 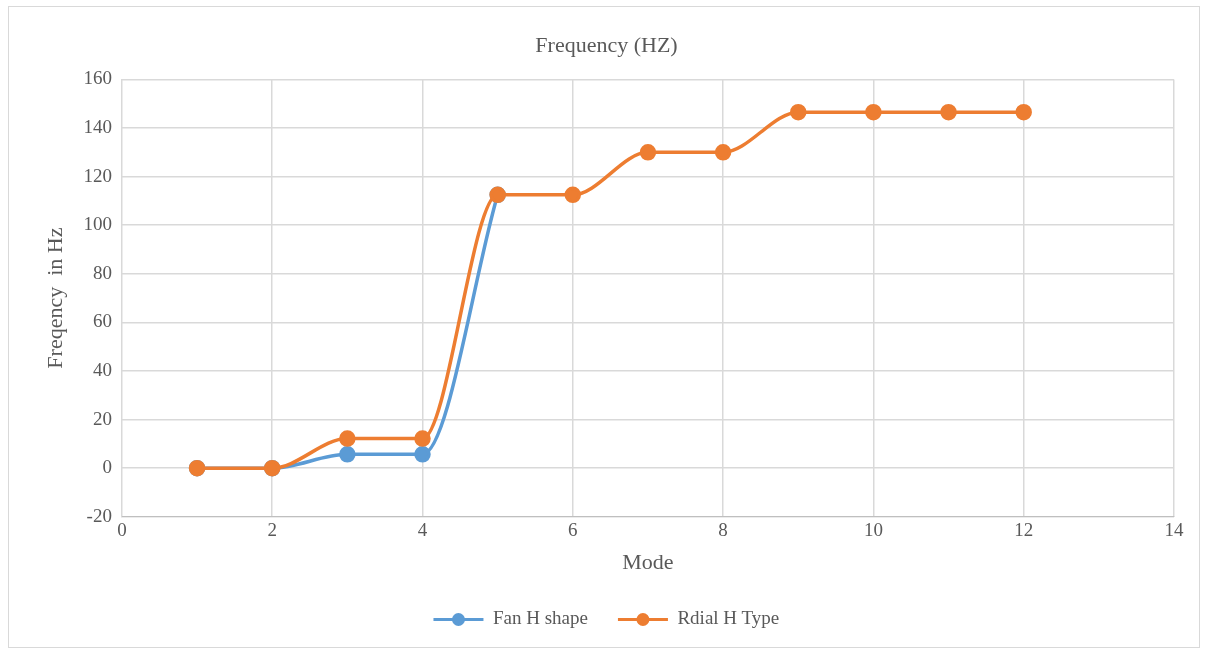 I want to click on y-tick-label: 20, so click(x=102, y=418).